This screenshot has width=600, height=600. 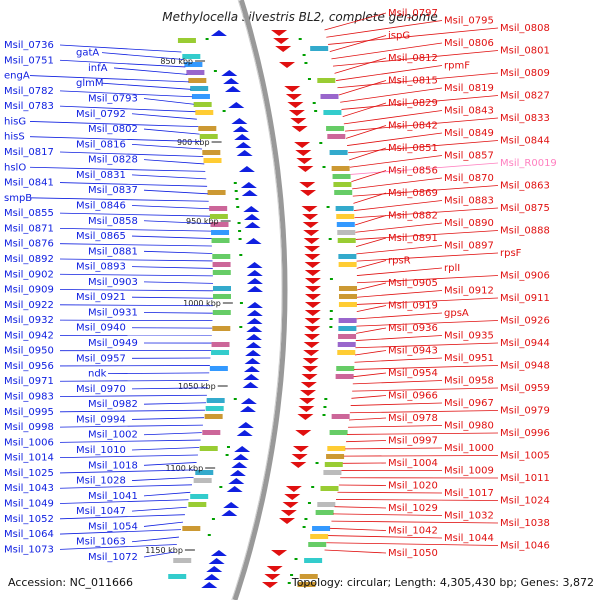 What do you see at coordinates (413, 418) in the screenshot?
I see `right-gene-label: Msil_0978` at bounding box center [413, 418].